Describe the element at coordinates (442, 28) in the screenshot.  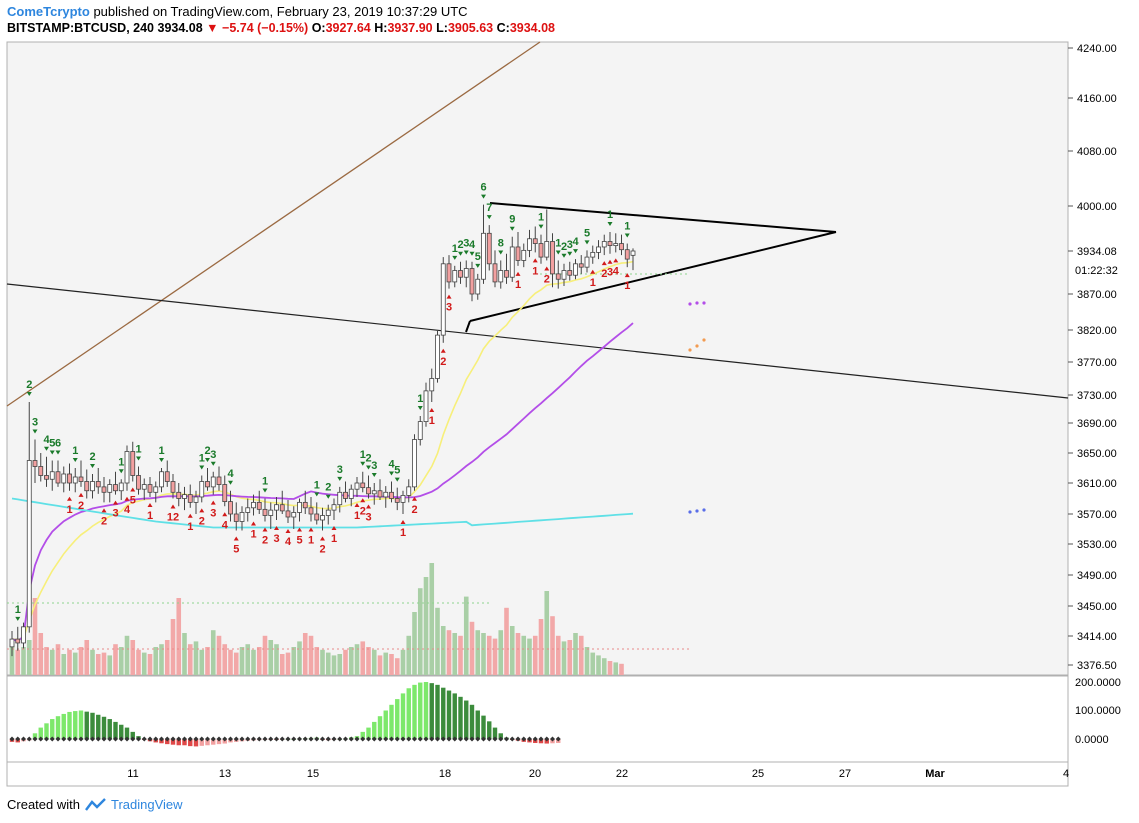
I see `low-label: L:` at that location.